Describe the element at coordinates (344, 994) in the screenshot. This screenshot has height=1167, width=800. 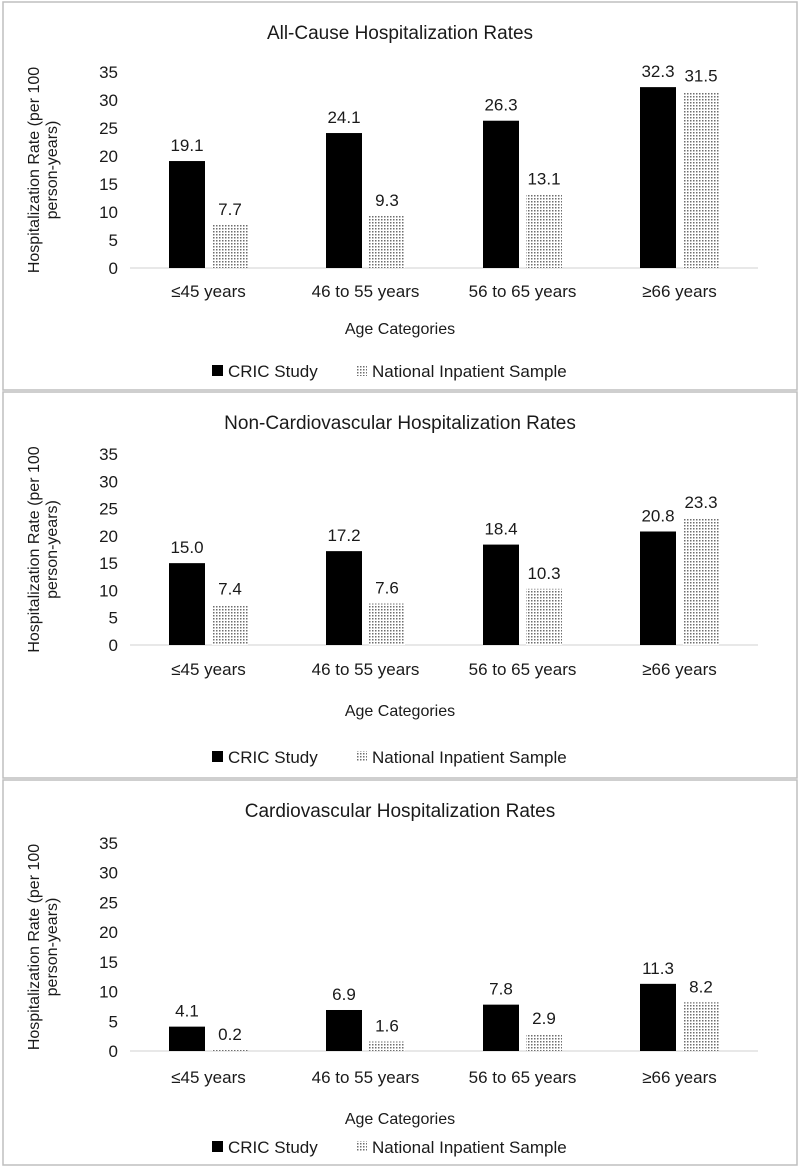
I see `bar-value-label: 6.9` at that location.